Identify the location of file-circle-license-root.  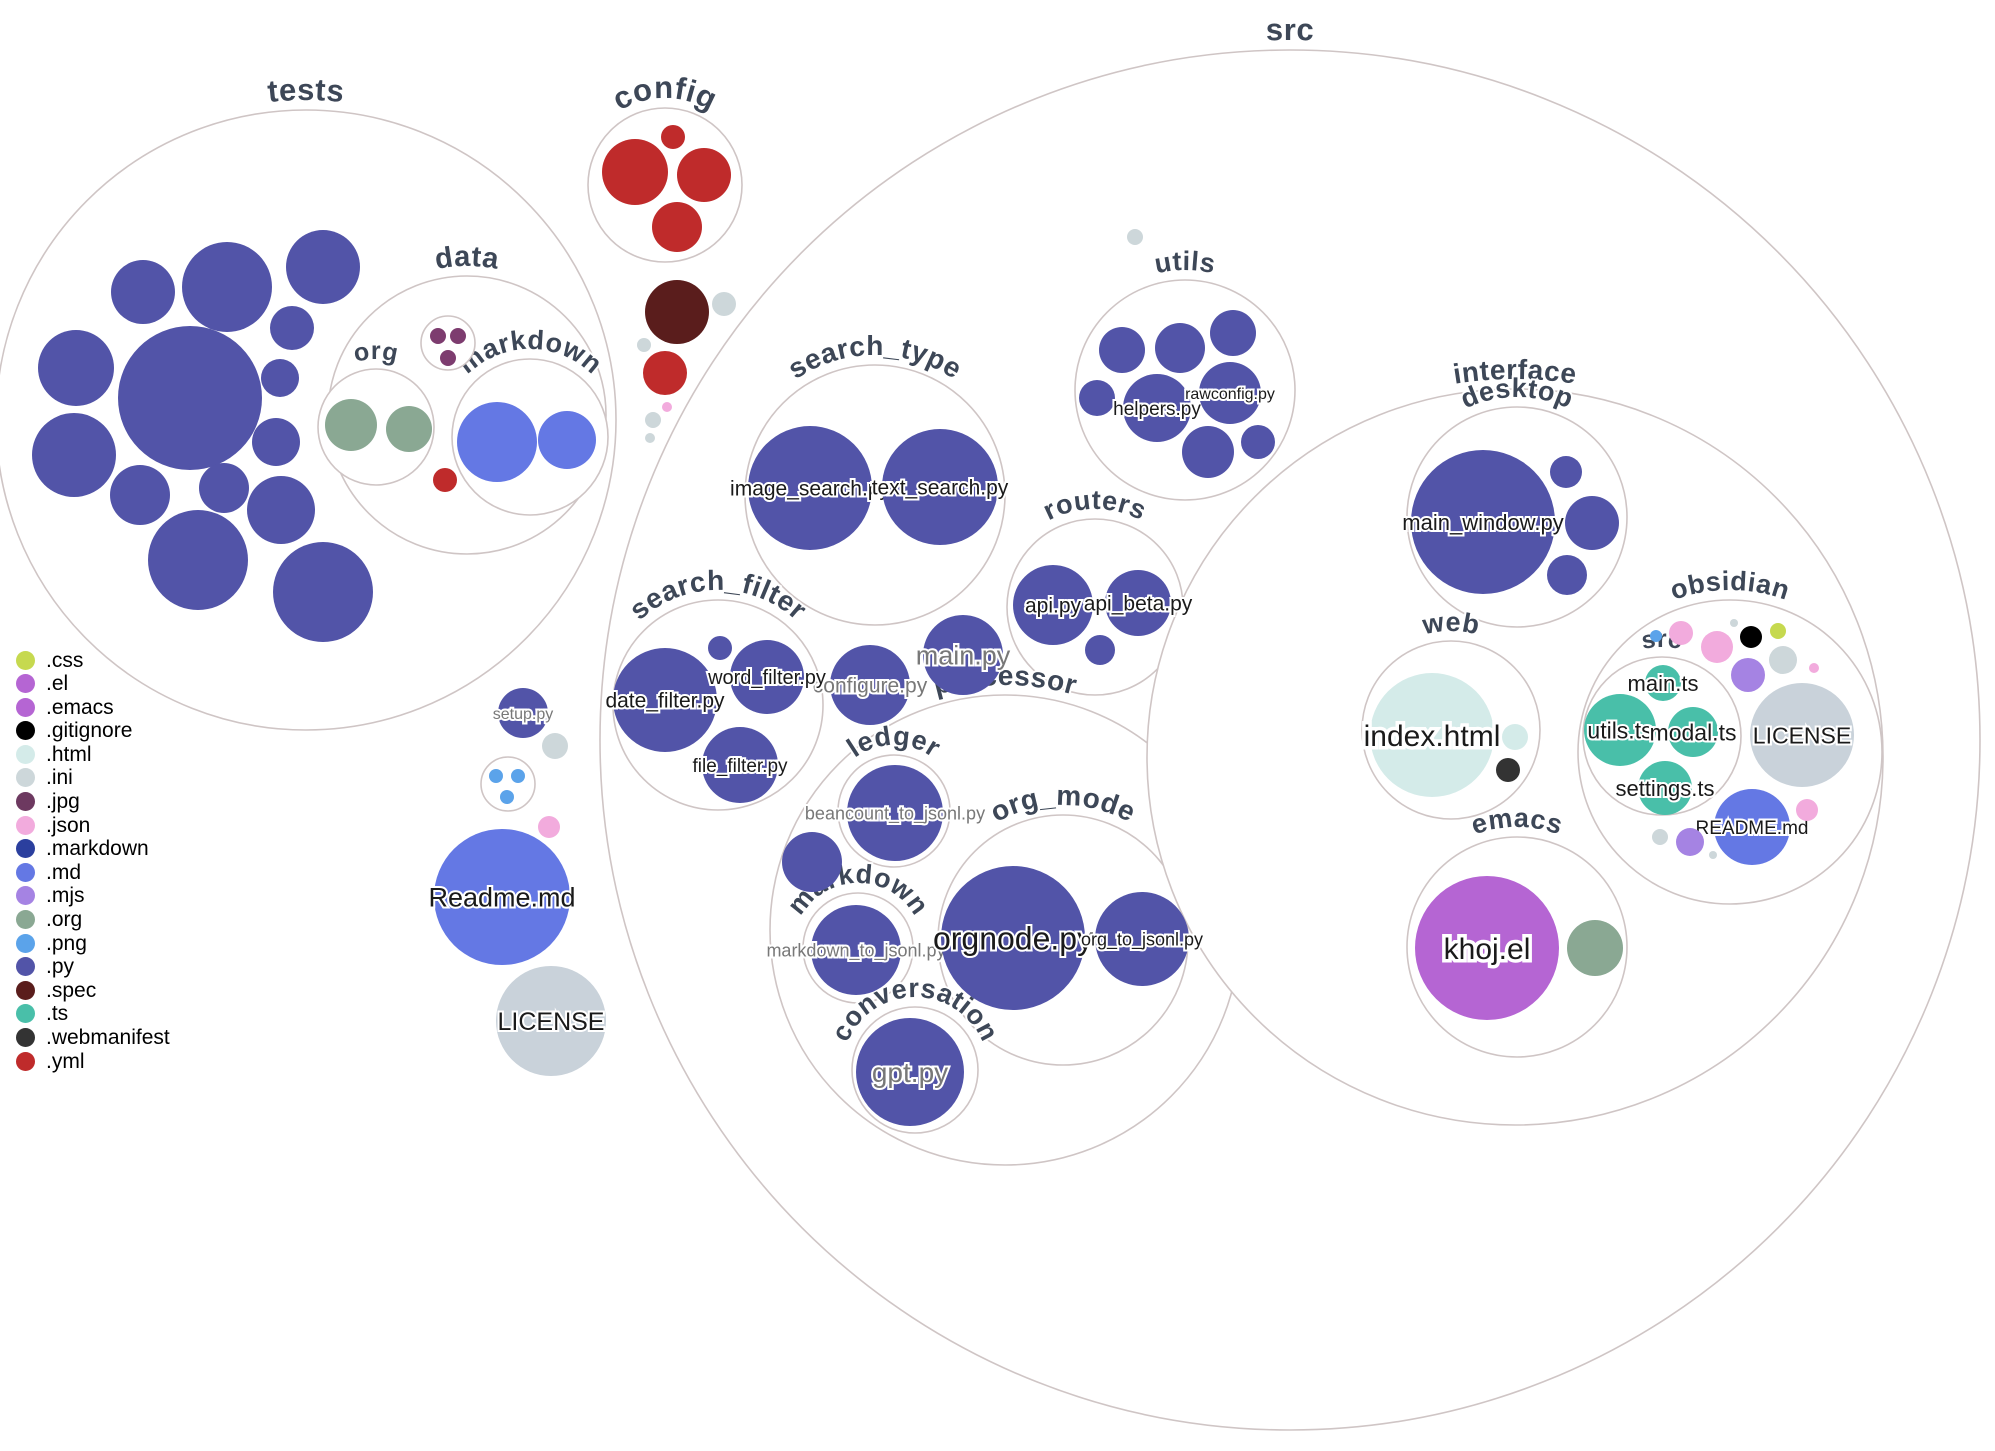
(551, 1021).